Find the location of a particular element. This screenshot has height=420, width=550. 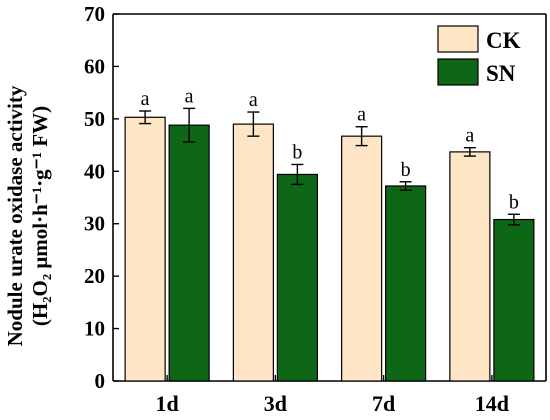

y-tick-label: 20 is located at coordinates (94, 276).